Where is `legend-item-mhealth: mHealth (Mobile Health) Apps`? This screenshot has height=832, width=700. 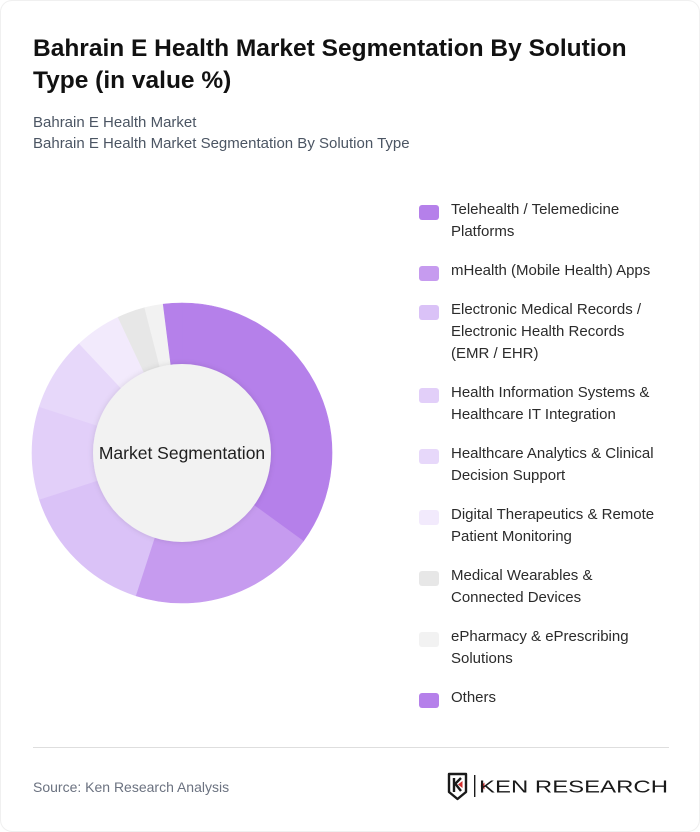
legend-item-mhealth: mHealth (Mobile Health) Apps is located at coordinates (549, 271).